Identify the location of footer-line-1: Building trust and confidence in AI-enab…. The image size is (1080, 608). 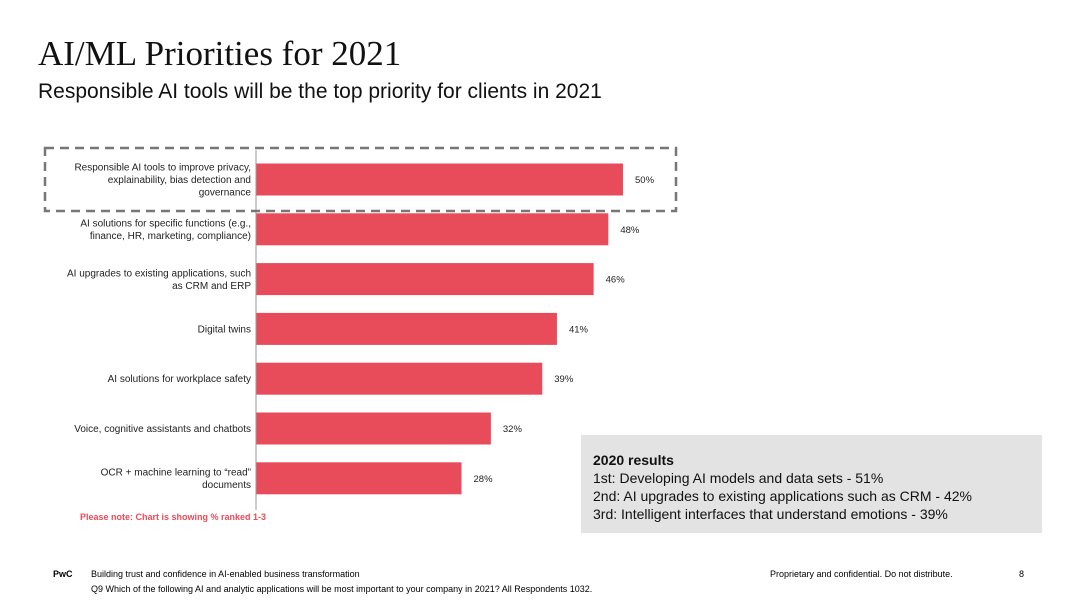
(225, 574).